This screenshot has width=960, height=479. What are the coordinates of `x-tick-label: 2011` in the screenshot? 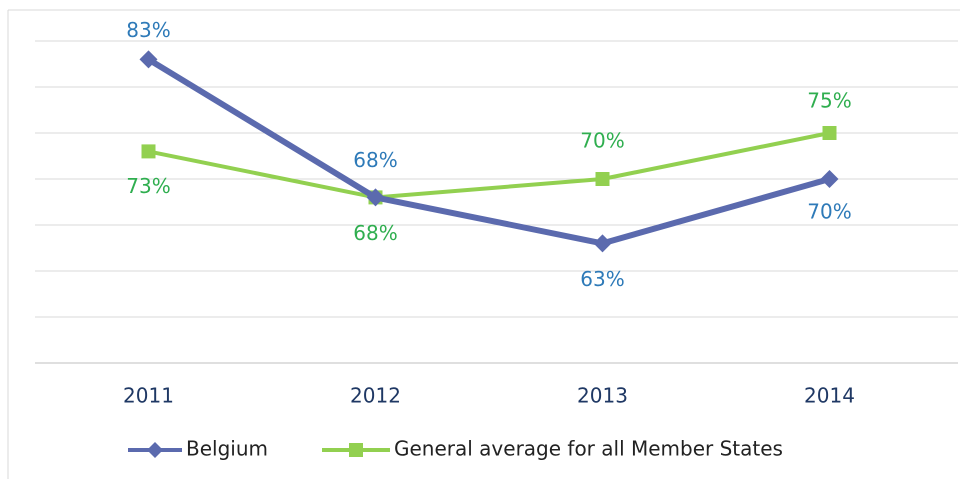 It's located at (148, 396).